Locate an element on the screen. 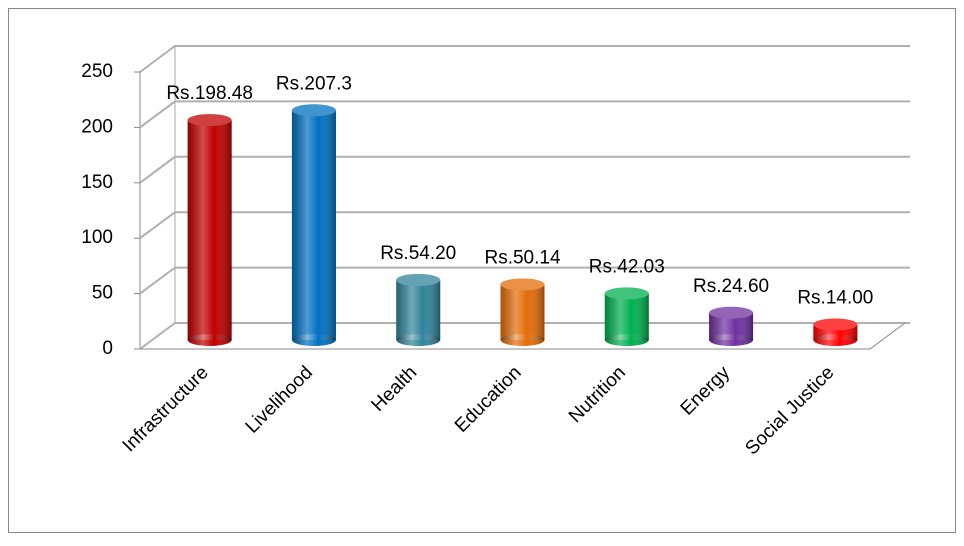  floor is located at coordinates (523, 336).